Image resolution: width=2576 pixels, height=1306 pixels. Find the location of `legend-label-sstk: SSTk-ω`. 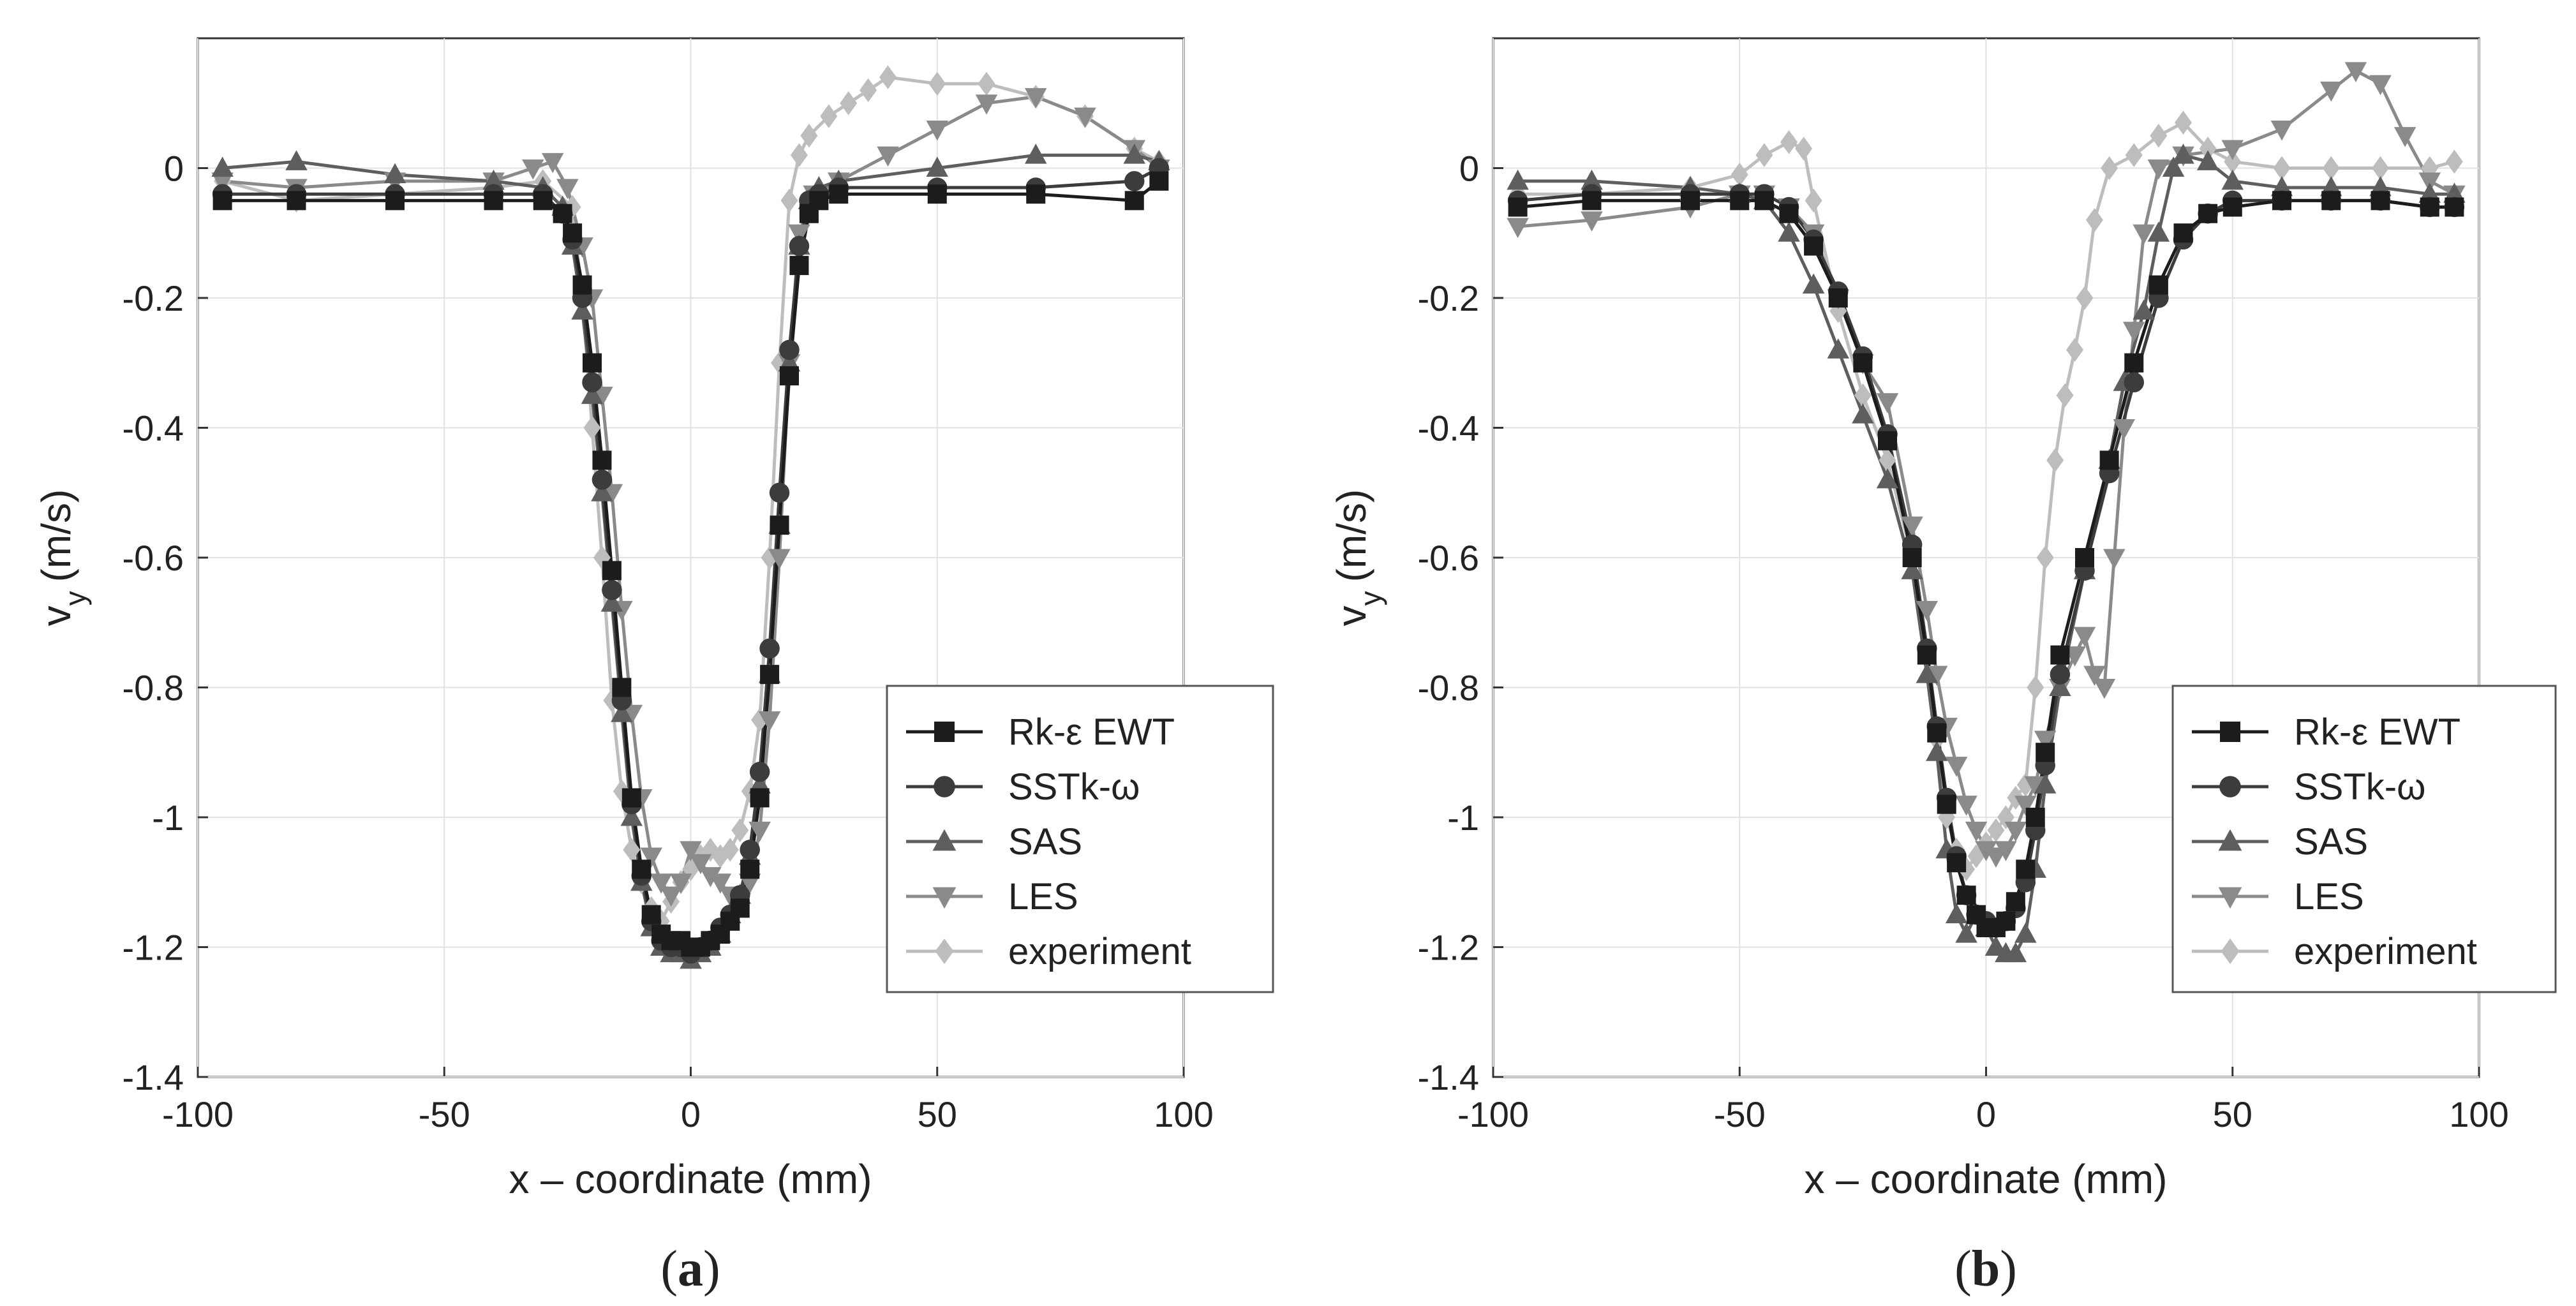

legend-label-sstk: SSTk-ω is located at coordinates (2359, 787).